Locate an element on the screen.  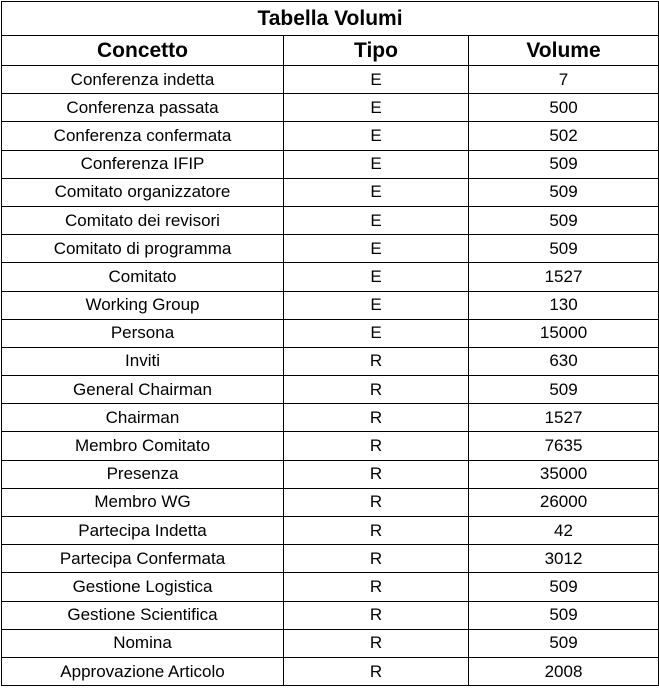
table-row: Gestione Scientifica R 509 is located at coordinates (330, 615).